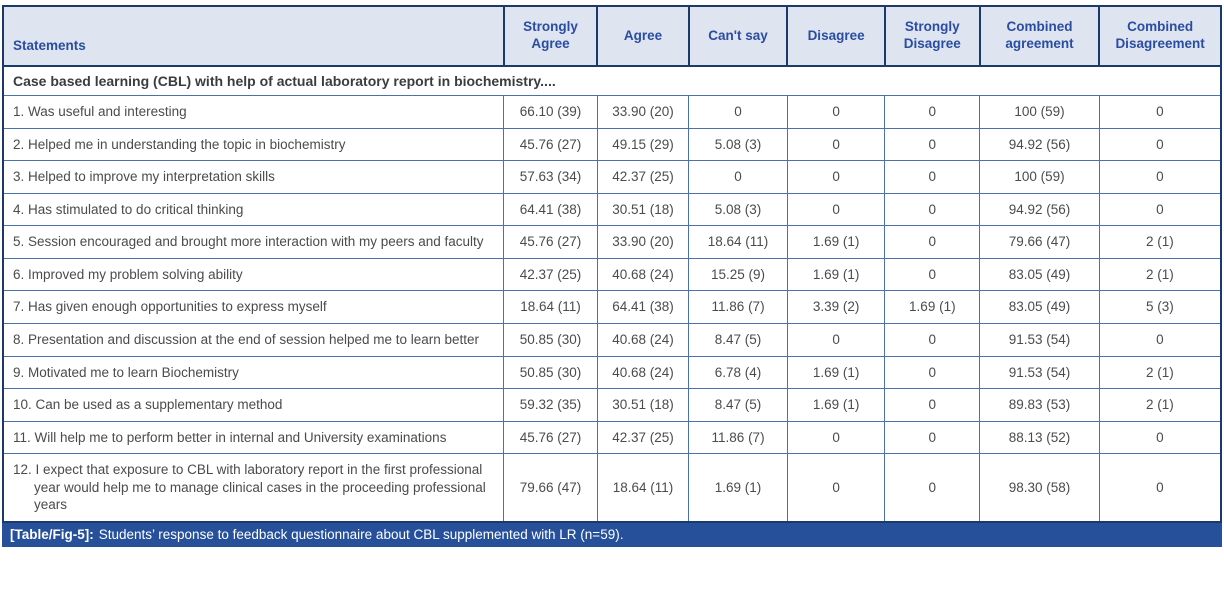 This screenshot has width=1224, height=597. Describe the element at coordinates (550, 209) in the screenshot. I see `value-cell: 64.41 (38)` at that location.